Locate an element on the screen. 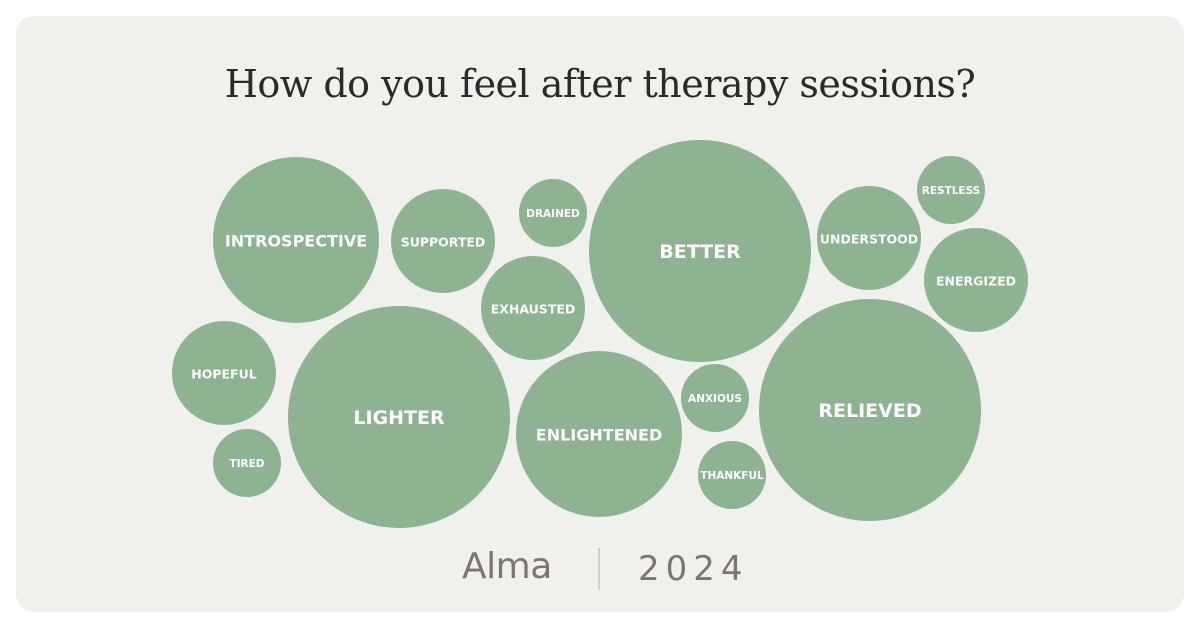 The height and width of the screenshot is (628, 1200). bubble-label-enlightened: ENLIGHTENED is located at coordinates (599, 435).